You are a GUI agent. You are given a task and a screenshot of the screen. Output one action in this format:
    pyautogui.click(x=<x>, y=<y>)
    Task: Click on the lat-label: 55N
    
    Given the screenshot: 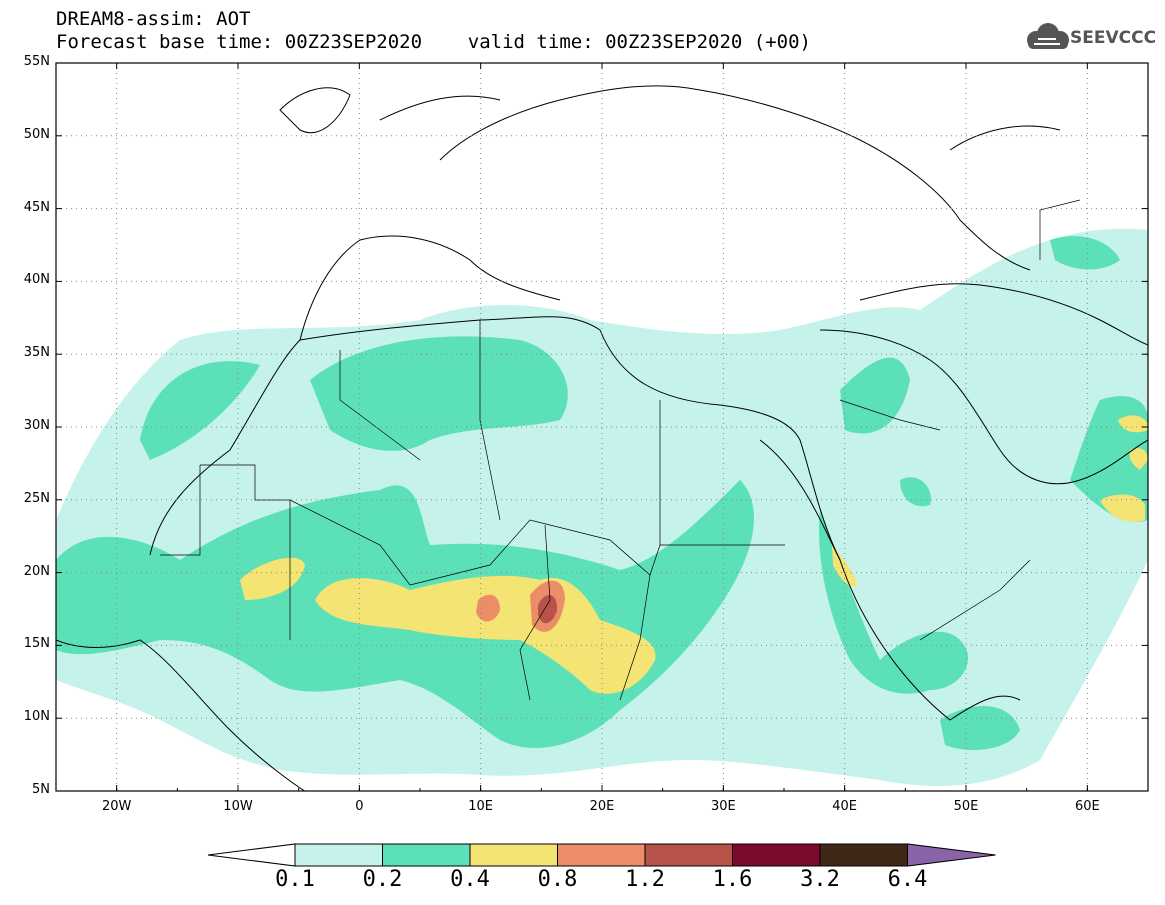 What is the action you would take?
    pyautogui.click(x=36, y=61)
    